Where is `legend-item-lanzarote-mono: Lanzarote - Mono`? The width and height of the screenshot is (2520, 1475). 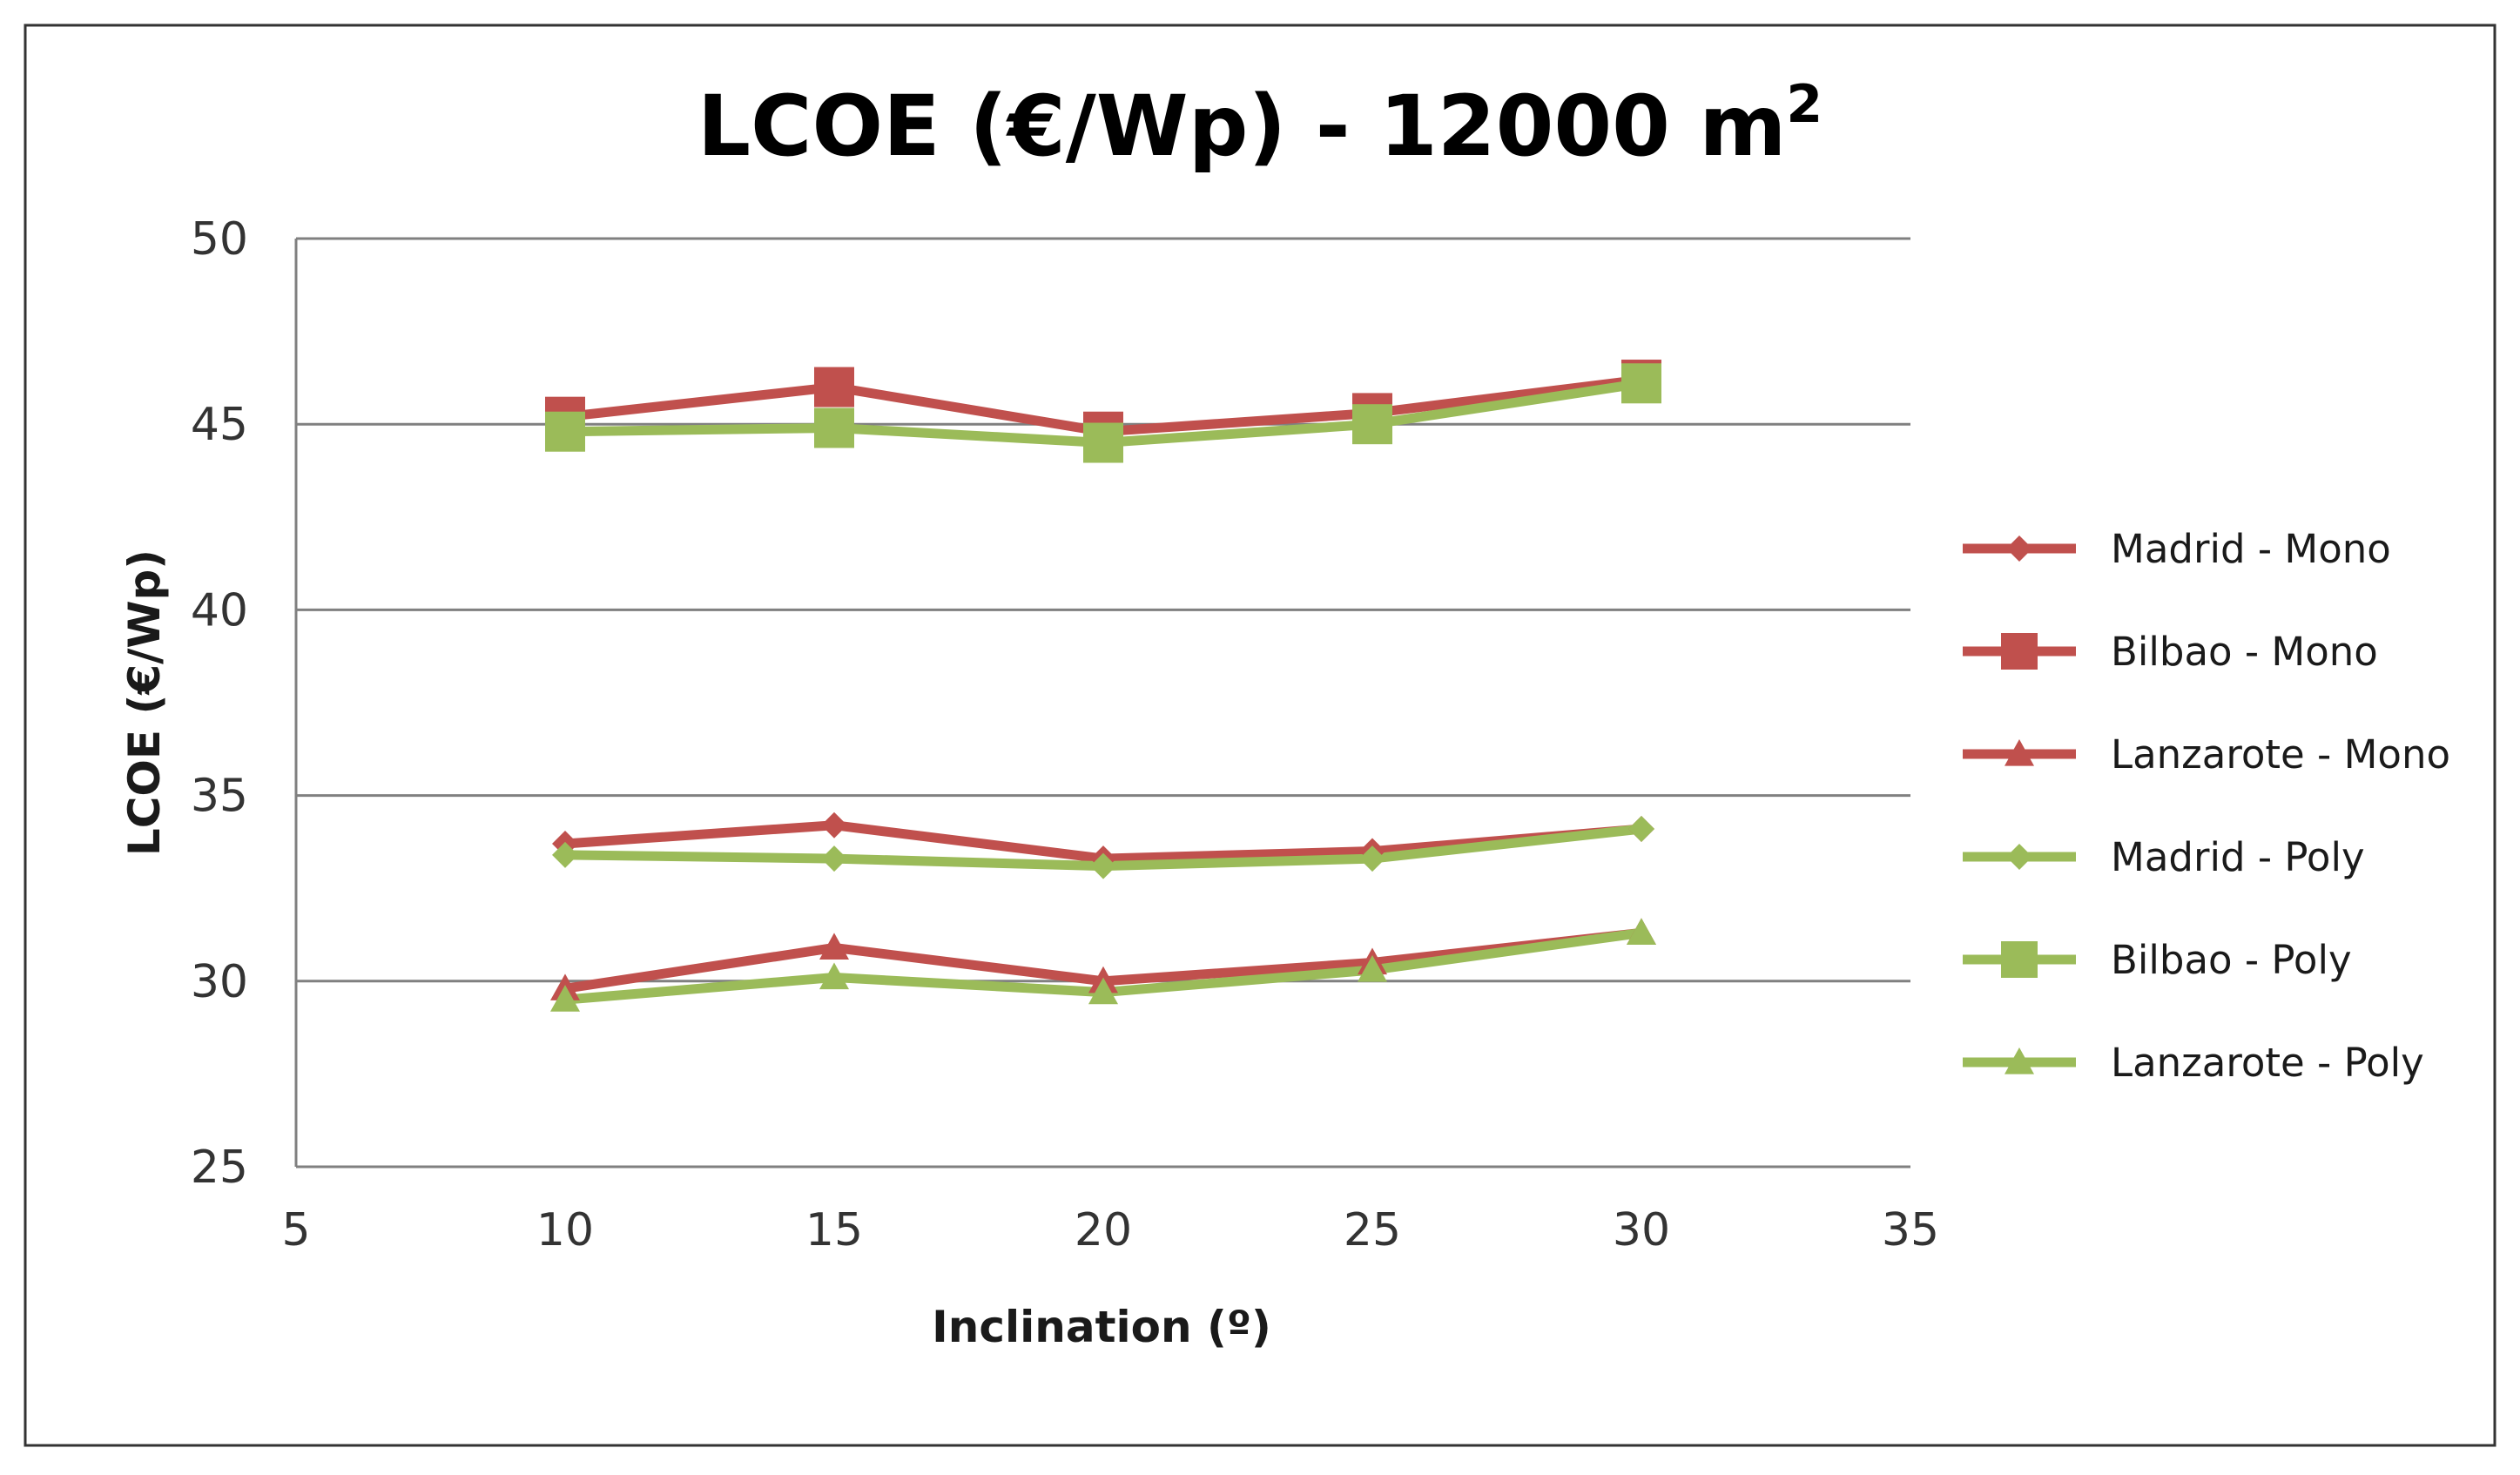
legend-item-lanzarote-mono: Lanzarote - Mono is located at coordinates (2206, 754).